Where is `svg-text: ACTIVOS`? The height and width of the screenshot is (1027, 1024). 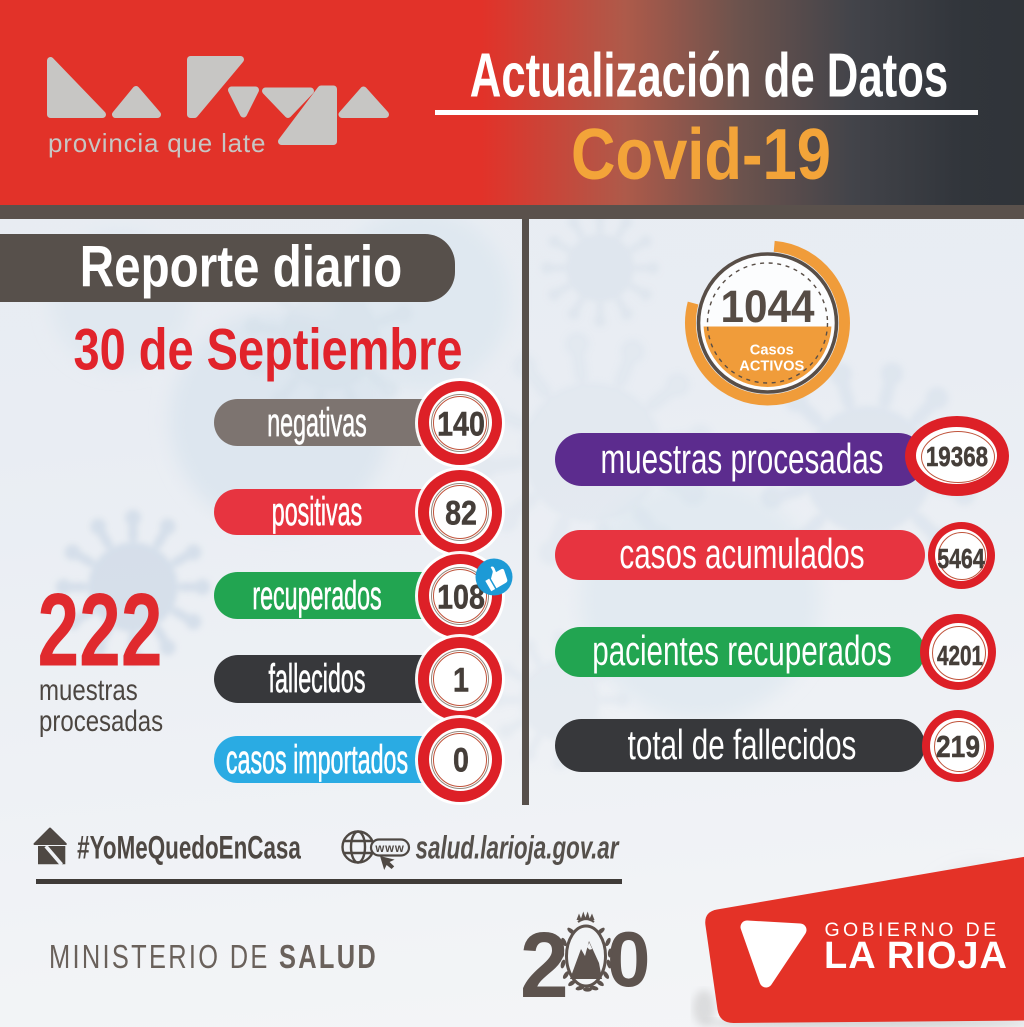
svg-text: ACTIVOS is located at coordinates (771, 367).